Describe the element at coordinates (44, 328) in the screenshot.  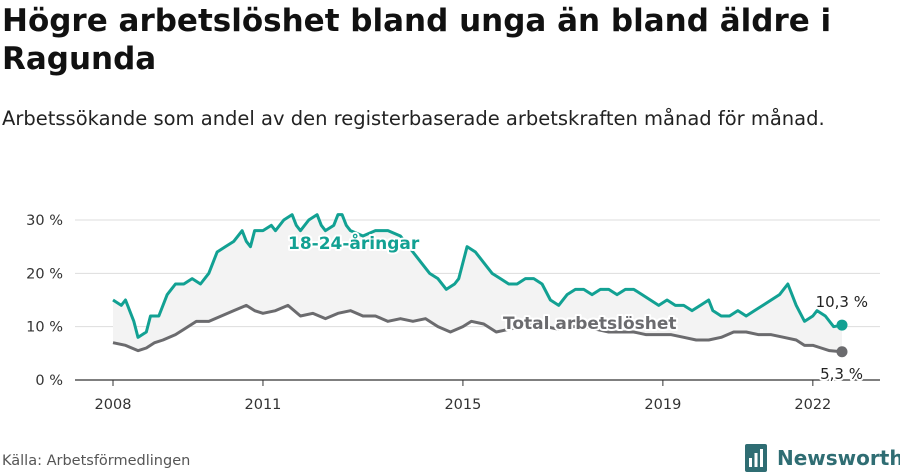
I see `y-tick-label: 10 %` at that location.